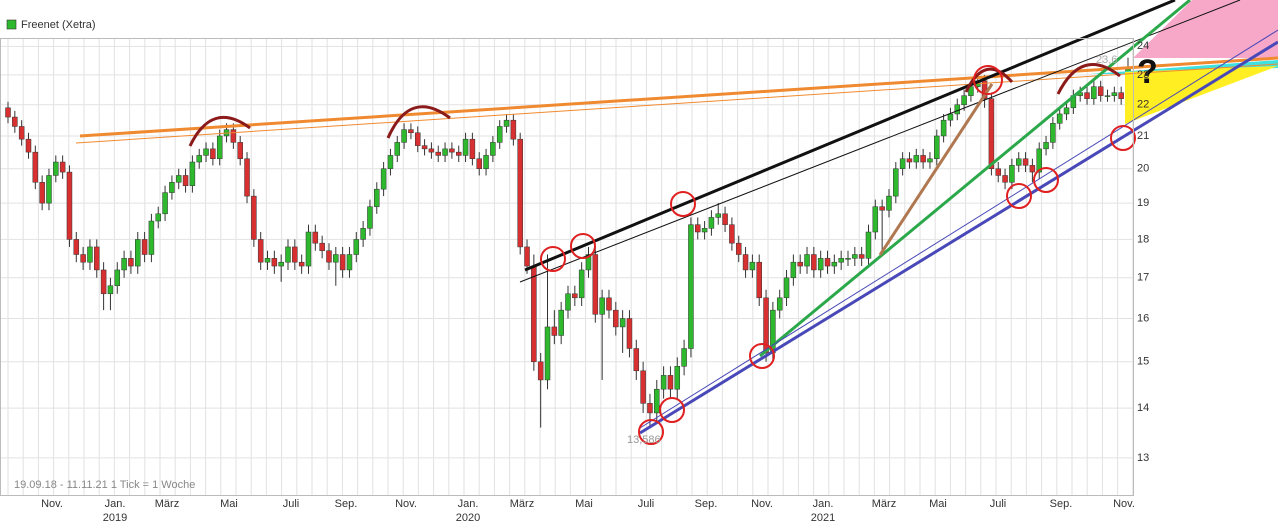 This screenshot has width=1278, height=532. I want to click on resistance-line, so click(678, 97).